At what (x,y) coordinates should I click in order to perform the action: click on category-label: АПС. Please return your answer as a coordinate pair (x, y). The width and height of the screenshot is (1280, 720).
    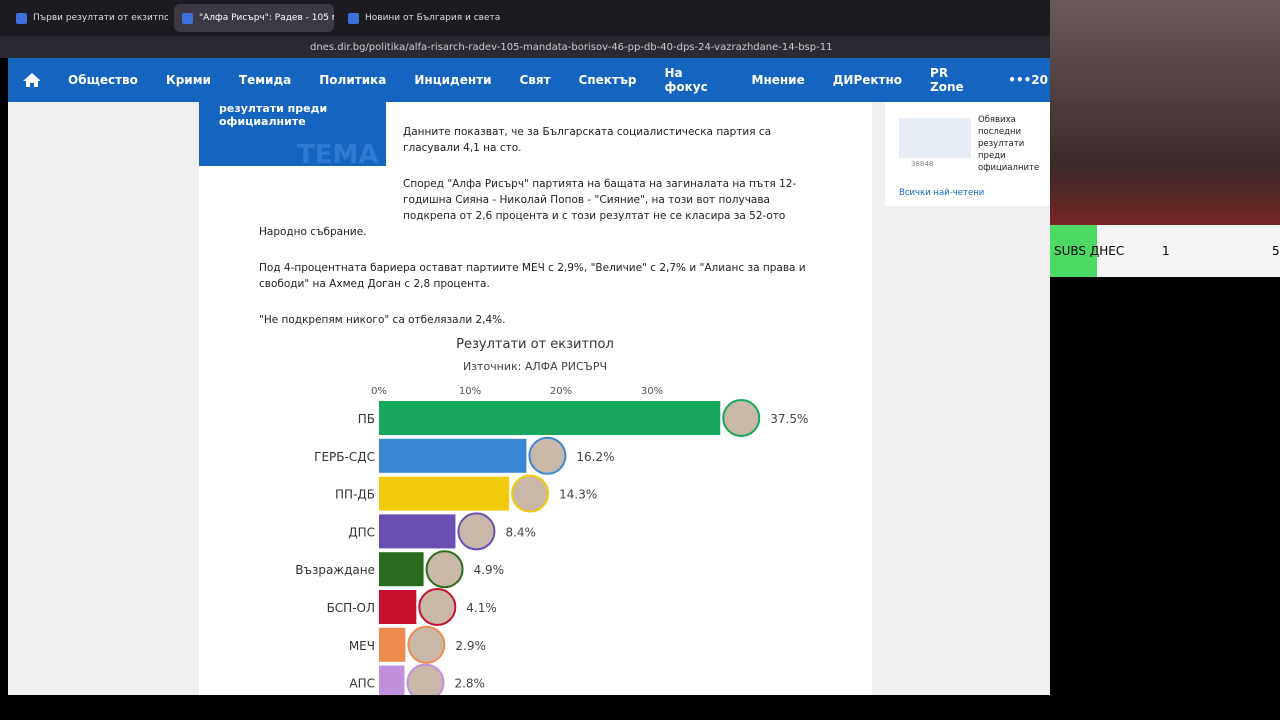
    Looking at the image, I should click on (362, 684).